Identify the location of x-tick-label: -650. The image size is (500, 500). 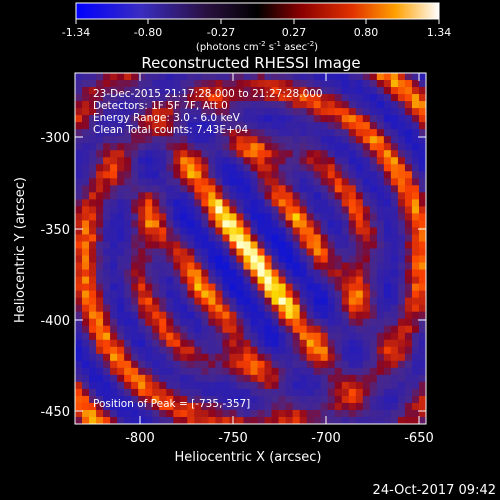
(419, 438).